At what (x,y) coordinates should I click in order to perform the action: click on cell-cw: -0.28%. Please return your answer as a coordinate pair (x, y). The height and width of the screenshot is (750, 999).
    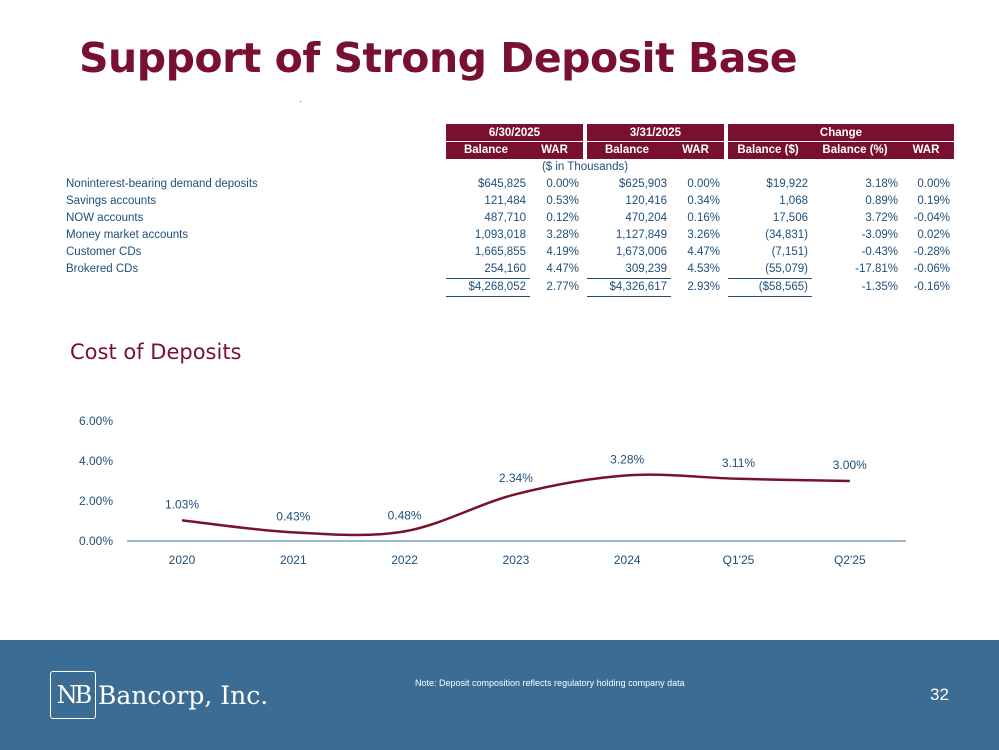
    Looking at the image, I should click on (931, 252).